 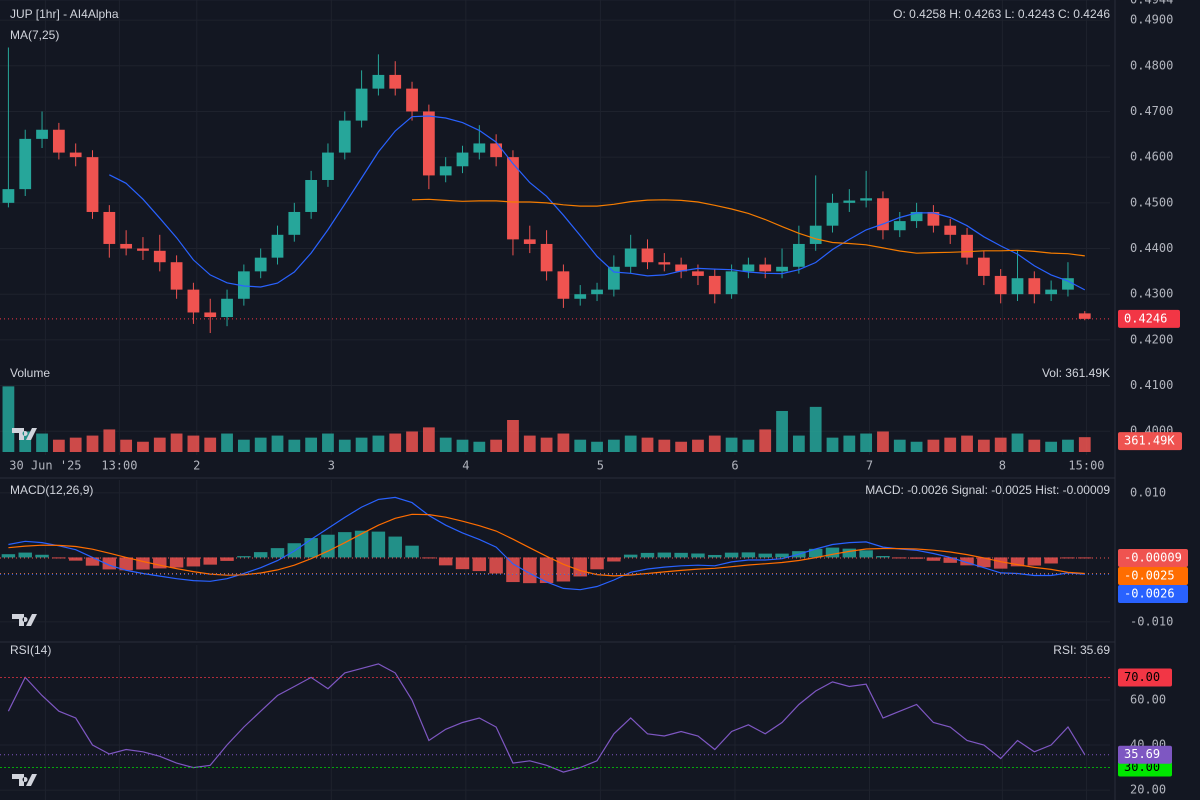 I want to click on macd-line, so click(x=546, y=543).